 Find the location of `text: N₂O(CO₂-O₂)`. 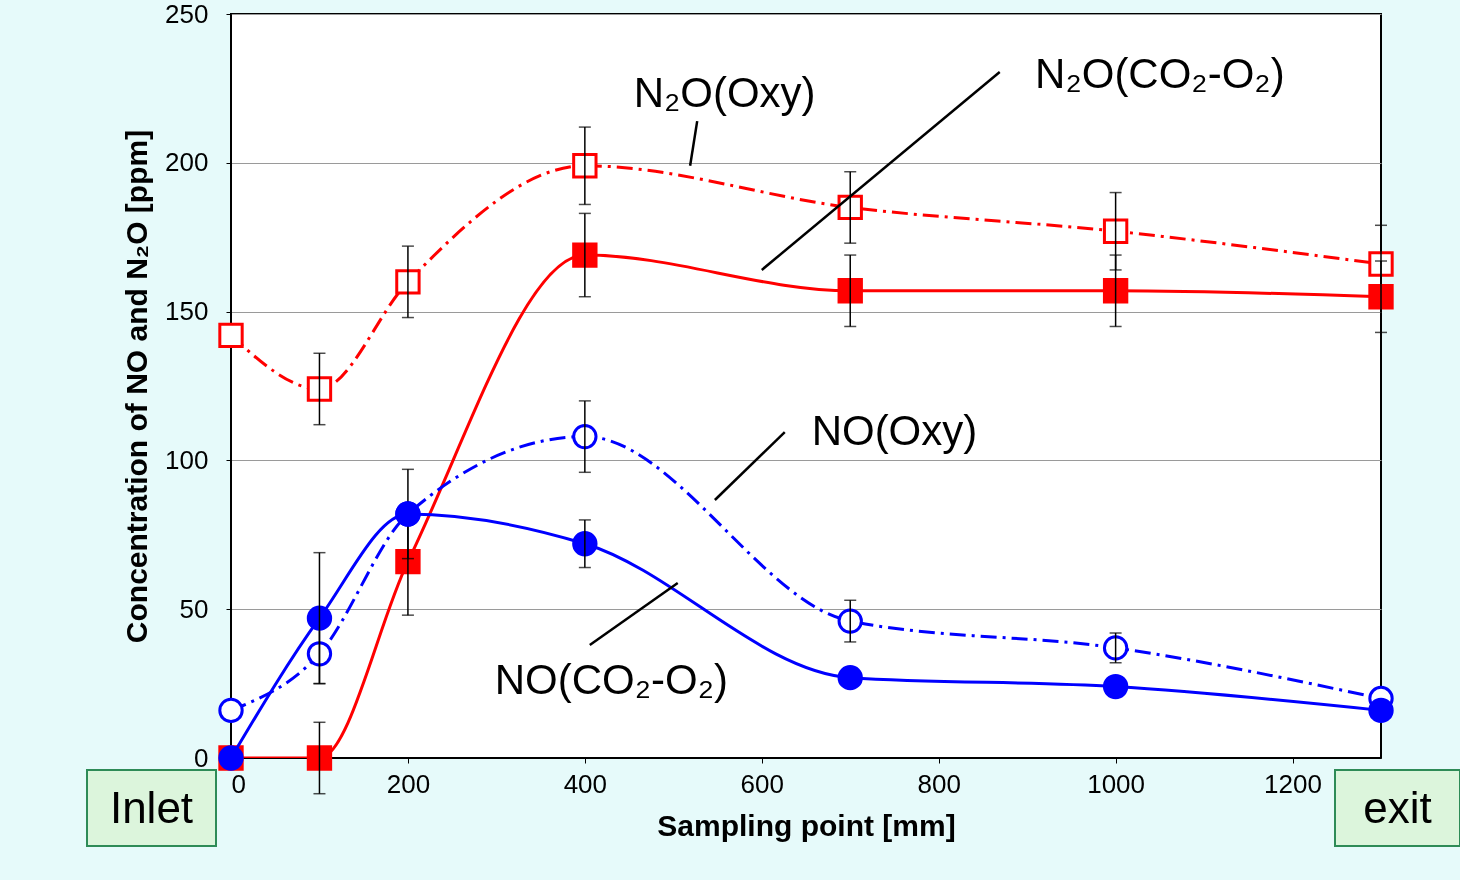

text: N₂O(CO₂-O₂) is located at coordinates (1160, 74).